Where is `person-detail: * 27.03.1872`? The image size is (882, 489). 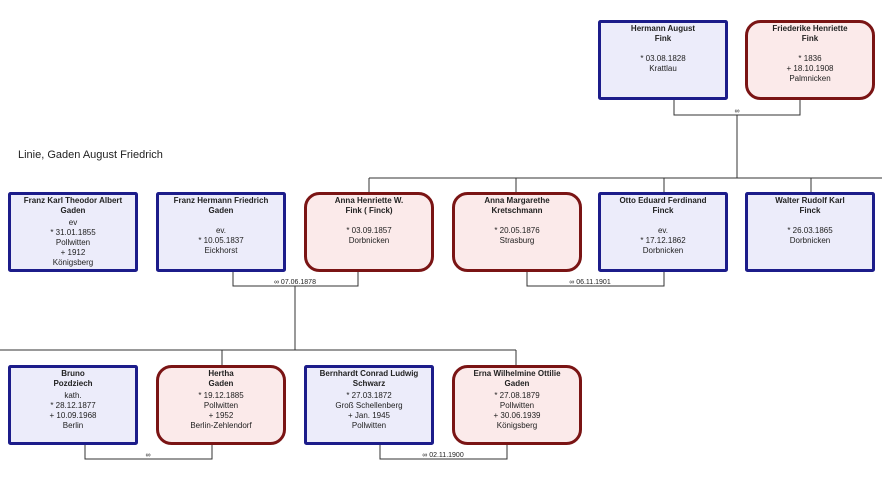
person-detail: * 27.03.1872 is located at coordinates (369, 395).